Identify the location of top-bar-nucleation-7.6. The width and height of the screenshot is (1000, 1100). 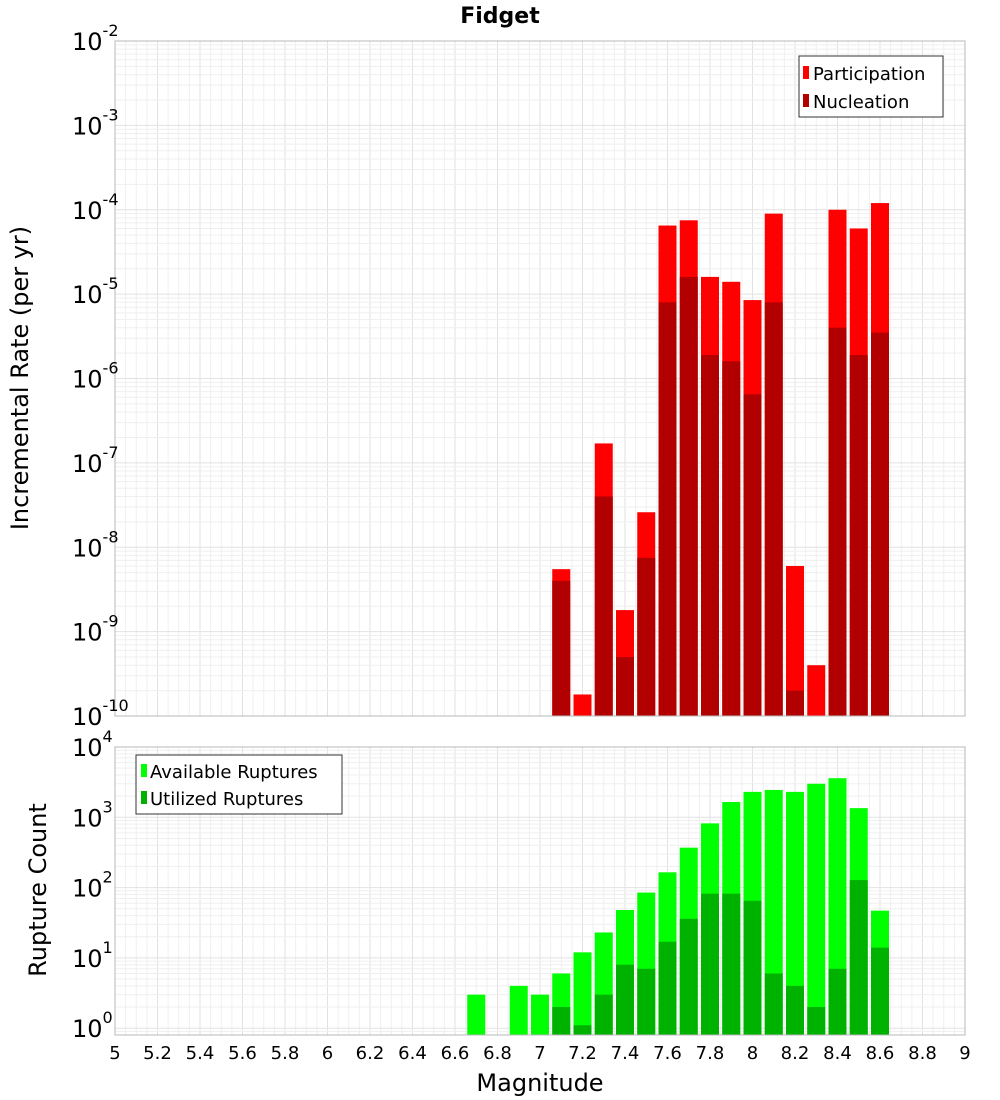
(667, 509).